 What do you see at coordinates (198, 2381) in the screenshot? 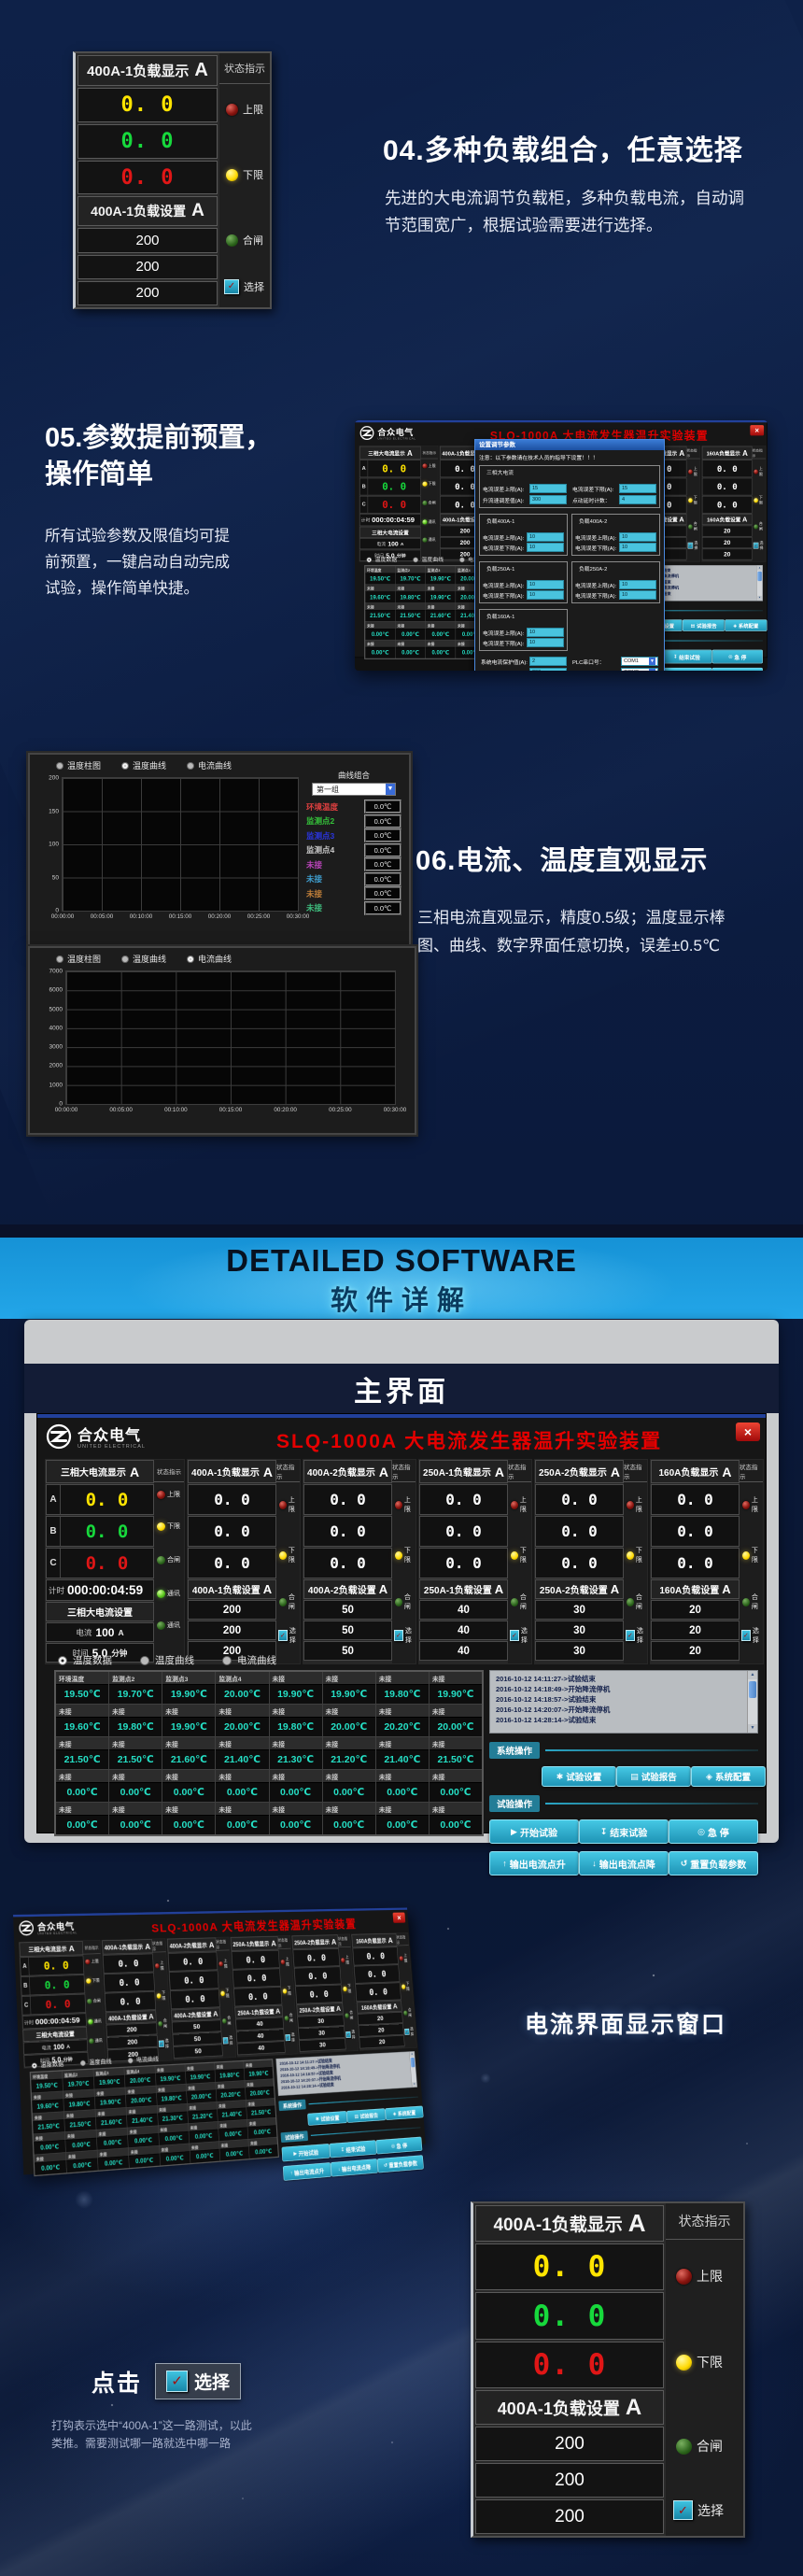
I see `select-checkbox-callout: 选择` at bounding box center [198, 2381].